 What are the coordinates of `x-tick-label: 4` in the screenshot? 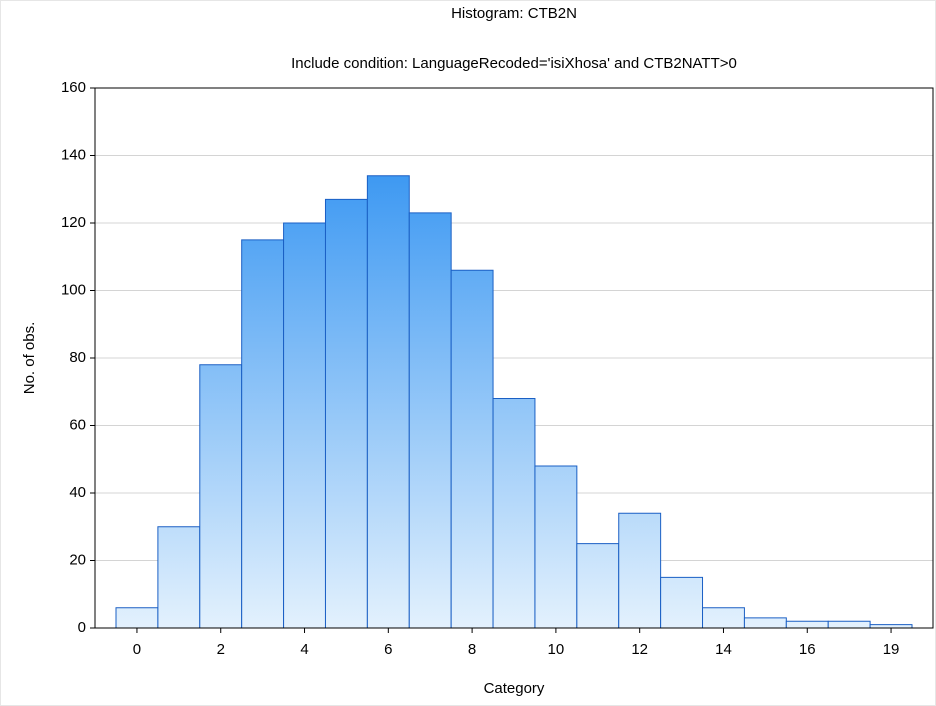 It's located at (304, 649).